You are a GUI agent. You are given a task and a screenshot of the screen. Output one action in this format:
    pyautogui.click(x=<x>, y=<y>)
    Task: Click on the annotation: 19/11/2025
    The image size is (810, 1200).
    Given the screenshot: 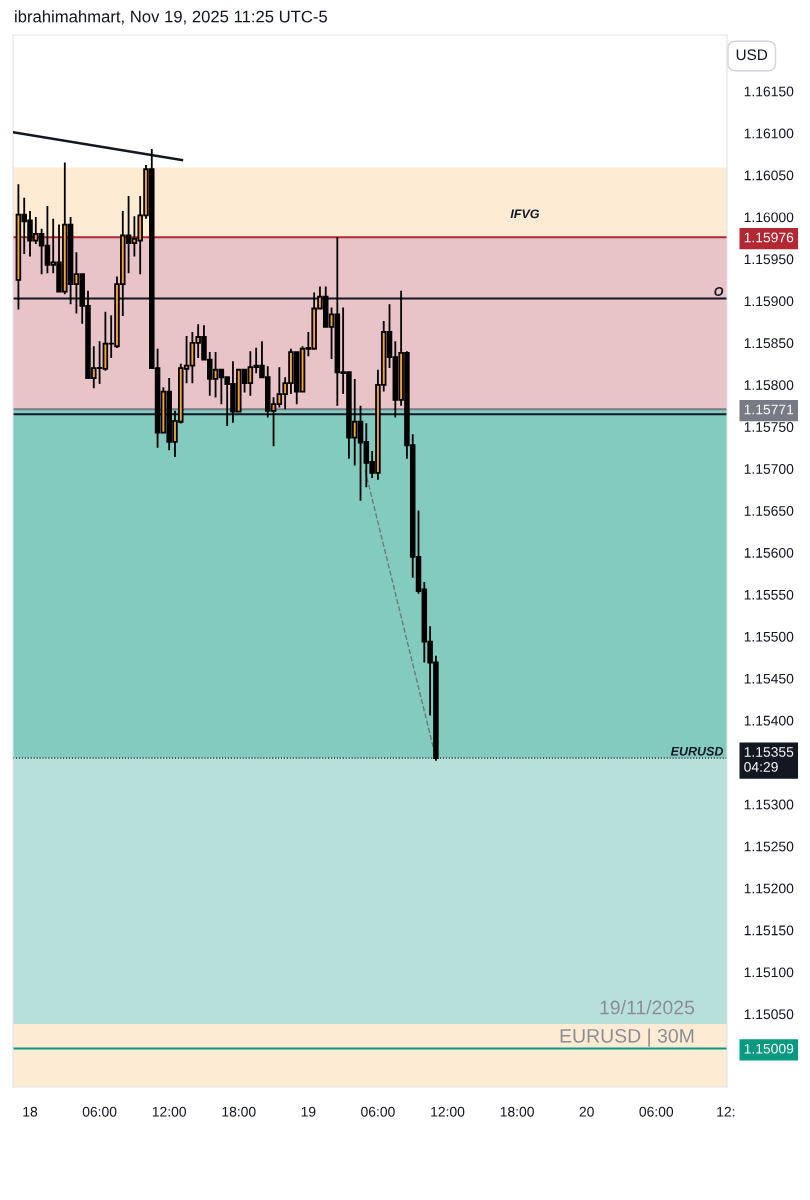 What is the action you would take?
    pyautogui.click(x=647, y=1007)
    